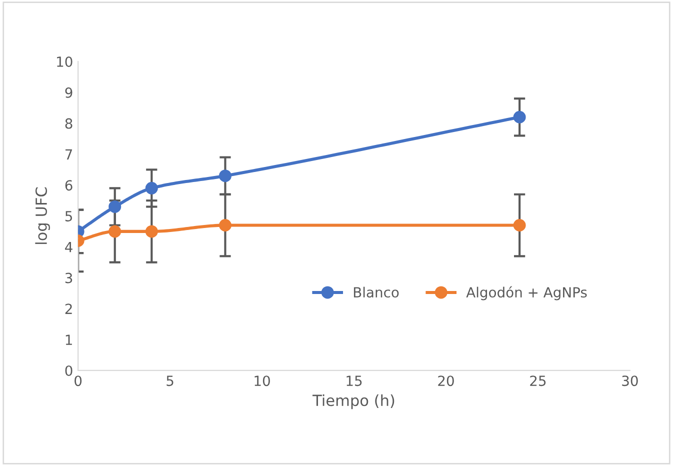 The image size is (673, 466). I want to click on x-tick-label: 25, so click(538, 381).